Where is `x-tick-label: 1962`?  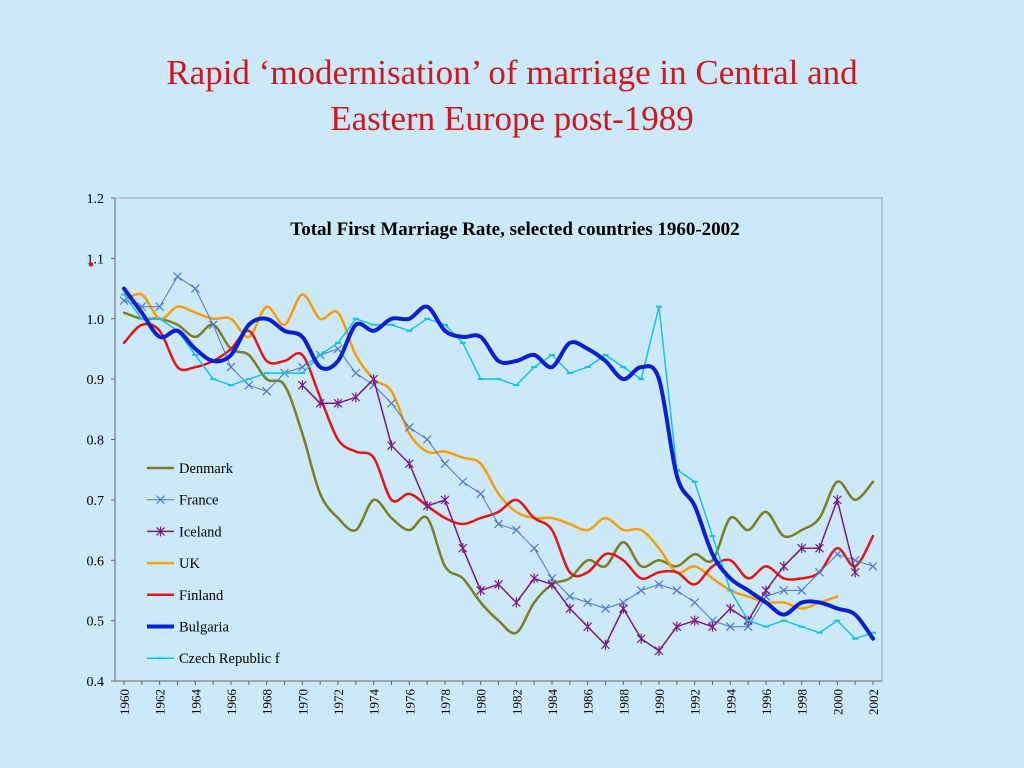 x-tick-label: 1962 is located at coordinates (160, 702).